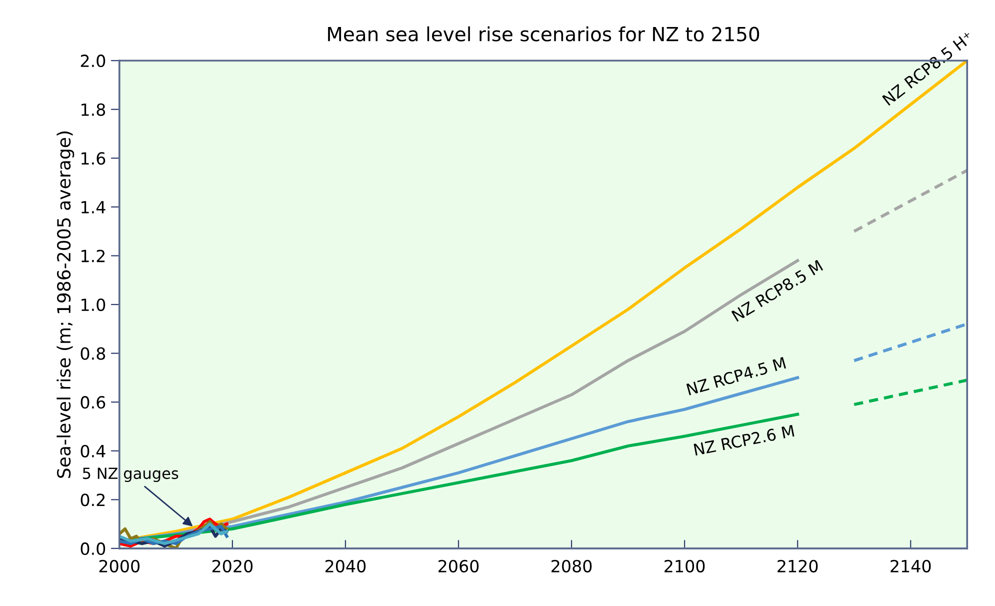 The width and height of the screenshot is (995, 606). What do you see at coordinates (94, 207) in the screenshot?
I see `y-tick-label: 1.4` at bounding box center [94, 207].